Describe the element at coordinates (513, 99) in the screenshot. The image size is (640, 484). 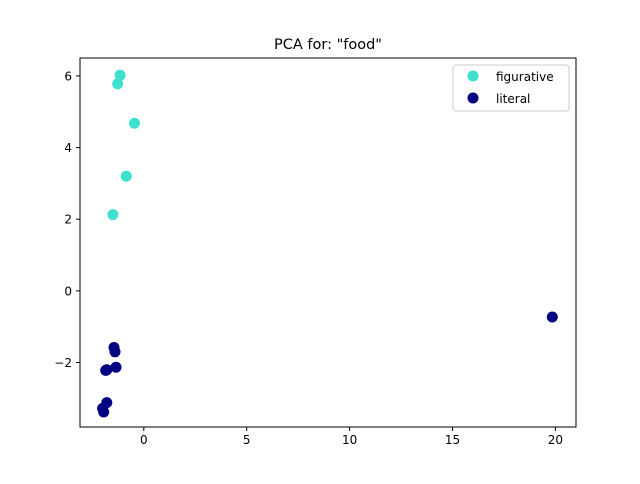
I see `legend-label-literal: literal` at that location.